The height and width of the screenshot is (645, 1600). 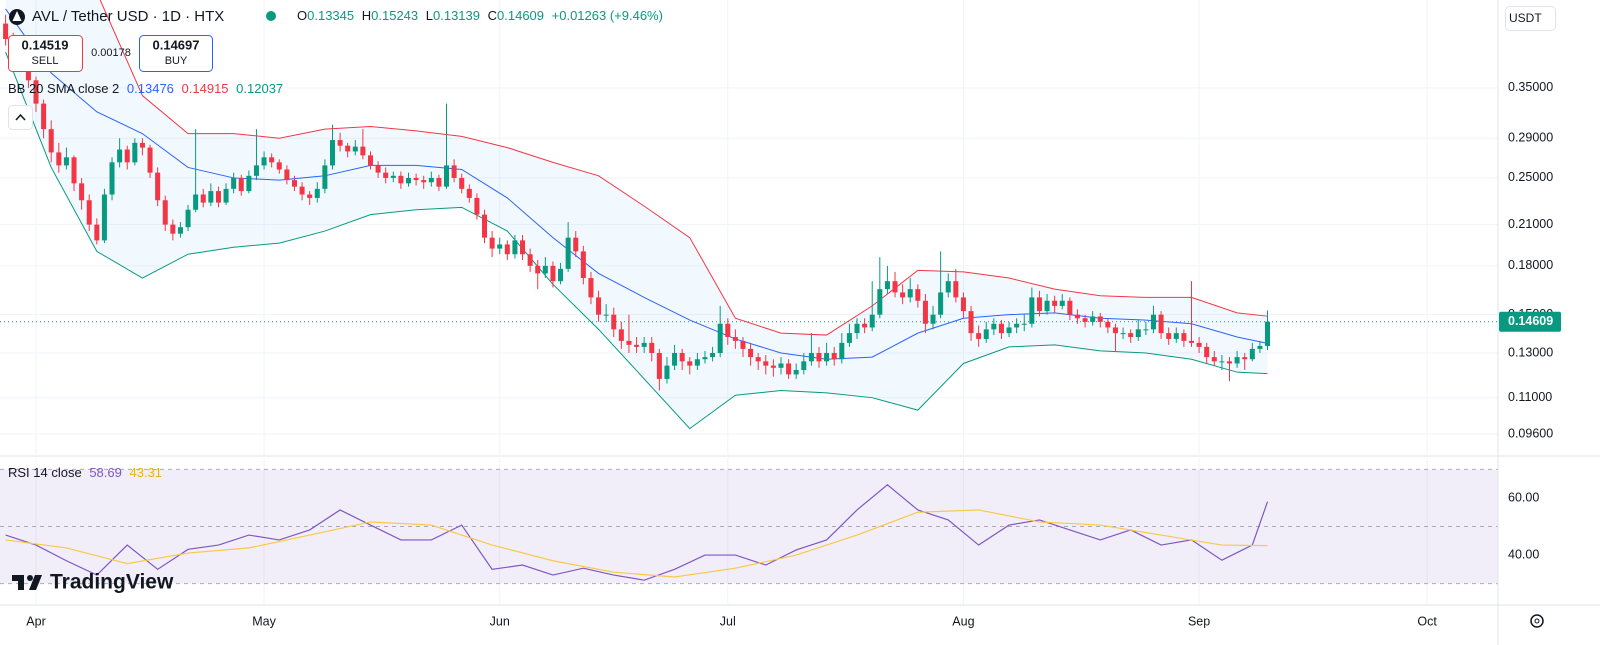 I want to click on collapse-button, so click(x=20, y=117).